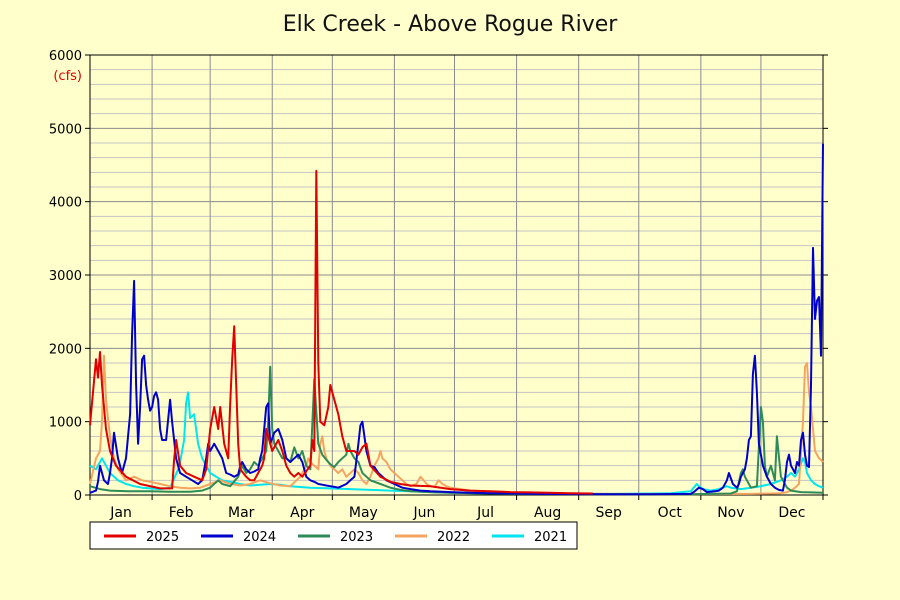 This screenshot has height=600, width=900. Describe the element at coordinates (65, 203) in the screenshot. I see `y-tick-label: 4000` at that location.